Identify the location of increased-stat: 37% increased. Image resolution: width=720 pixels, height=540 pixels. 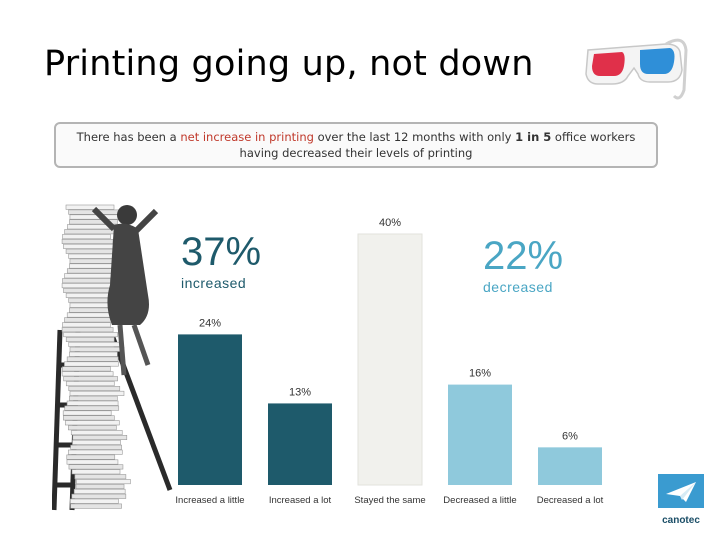
(221, 261).